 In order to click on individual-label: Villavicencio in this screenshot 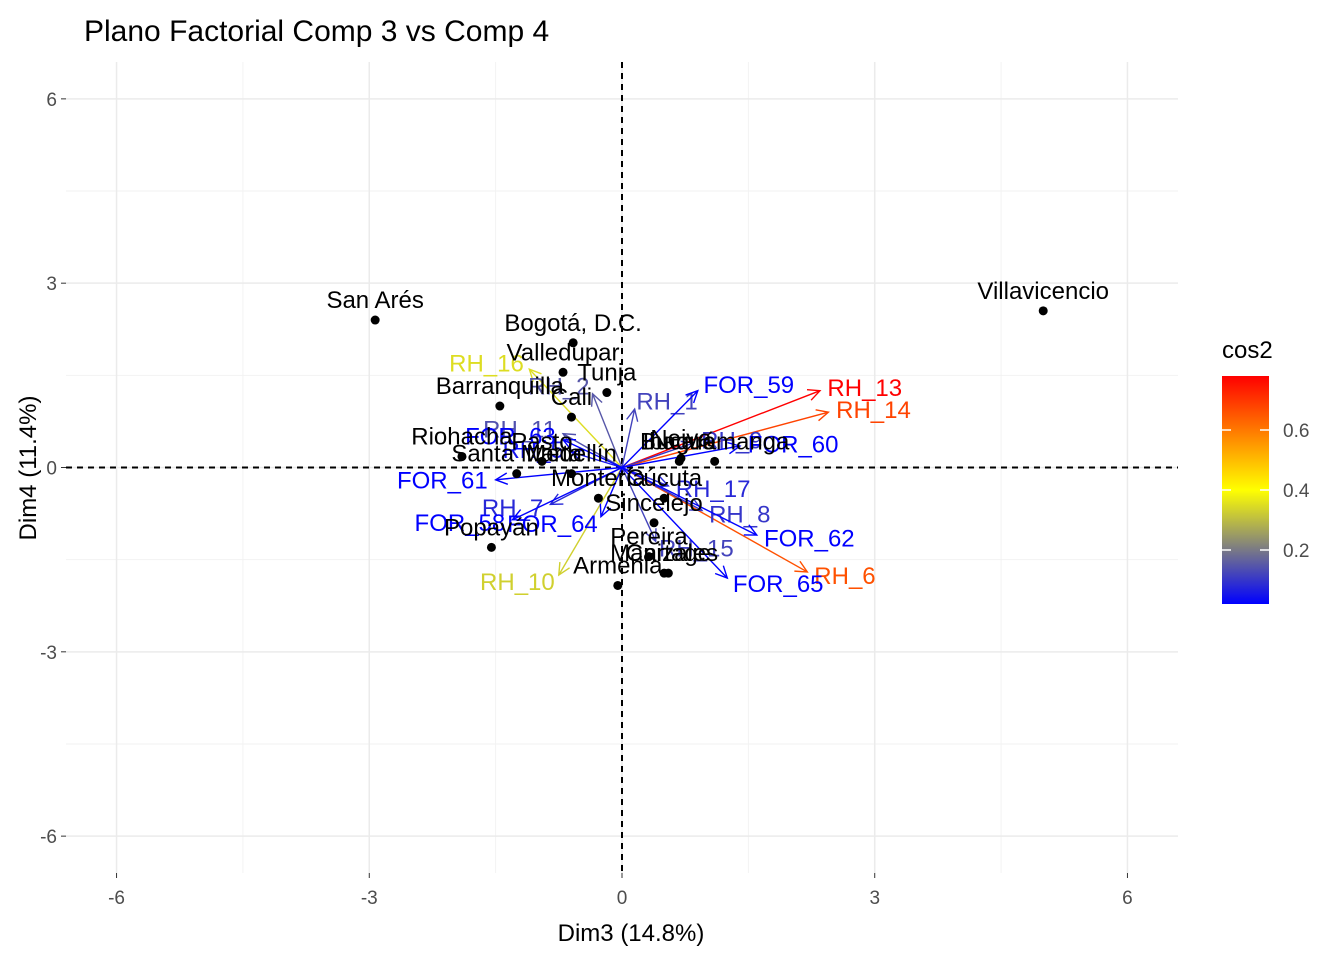, I will do `click(1043, 291)`.